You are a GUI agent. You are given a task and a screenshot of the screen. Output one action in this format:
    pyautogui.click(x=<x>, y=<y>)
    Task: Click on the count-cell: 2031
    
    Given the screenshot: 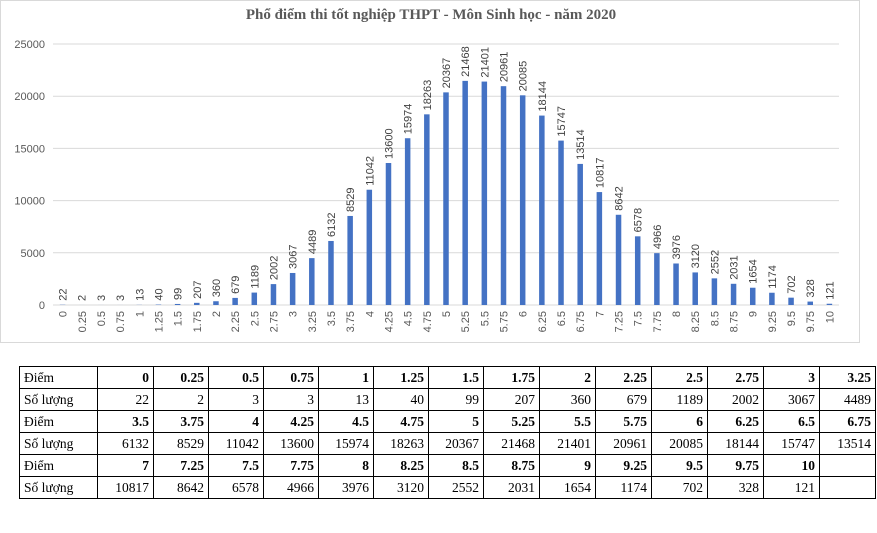 What is the action you would take?
    pyautogui.click(x=511, y=487)
    